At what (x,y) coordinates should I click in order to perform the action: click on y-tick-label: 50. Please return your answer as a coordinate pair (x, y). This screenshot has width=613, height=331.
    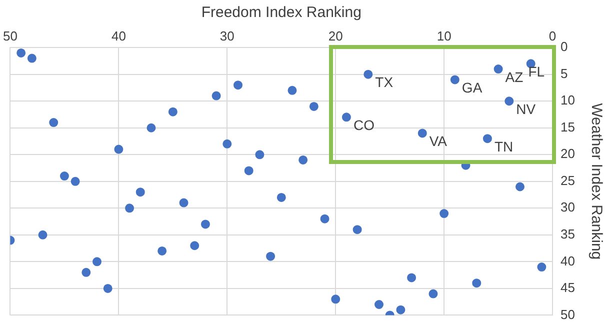
    Looking at the image, I should click on (568, 314).